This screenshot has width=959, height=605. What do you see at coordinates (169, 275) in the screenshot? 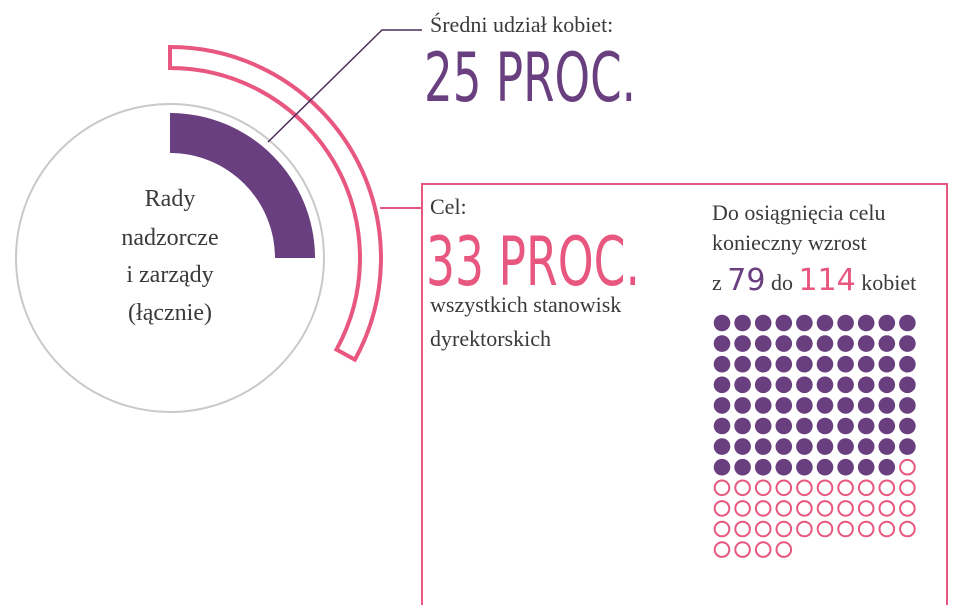
I see `center-label: i zarządy` at bounding box center [169, 275].